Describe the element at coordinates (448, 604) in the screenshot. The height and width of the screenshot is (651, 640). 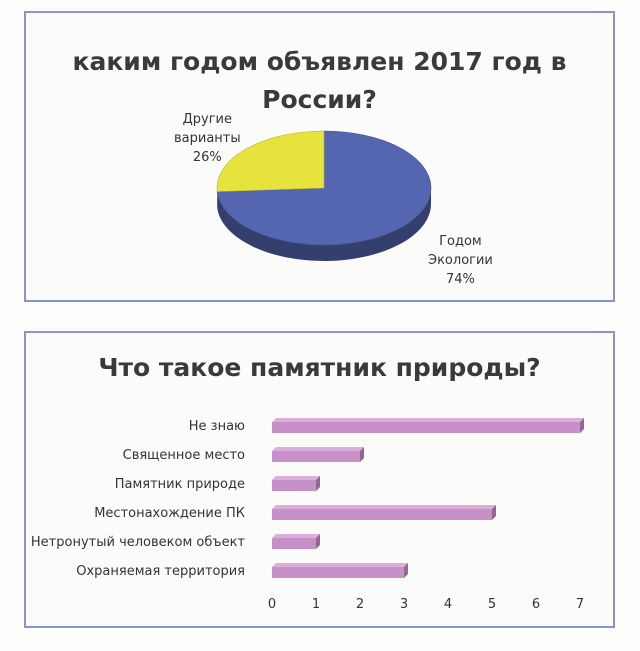
I see `x-tick-label: 4` at that location.